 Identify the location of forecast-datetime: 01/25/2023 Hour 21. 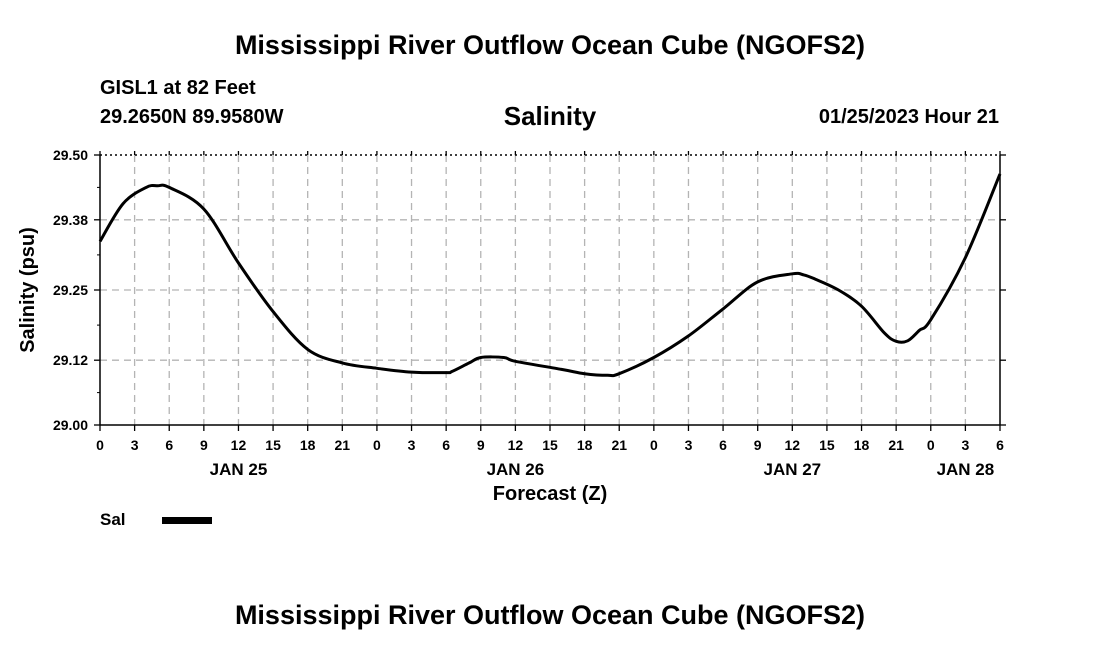
(908, 117).